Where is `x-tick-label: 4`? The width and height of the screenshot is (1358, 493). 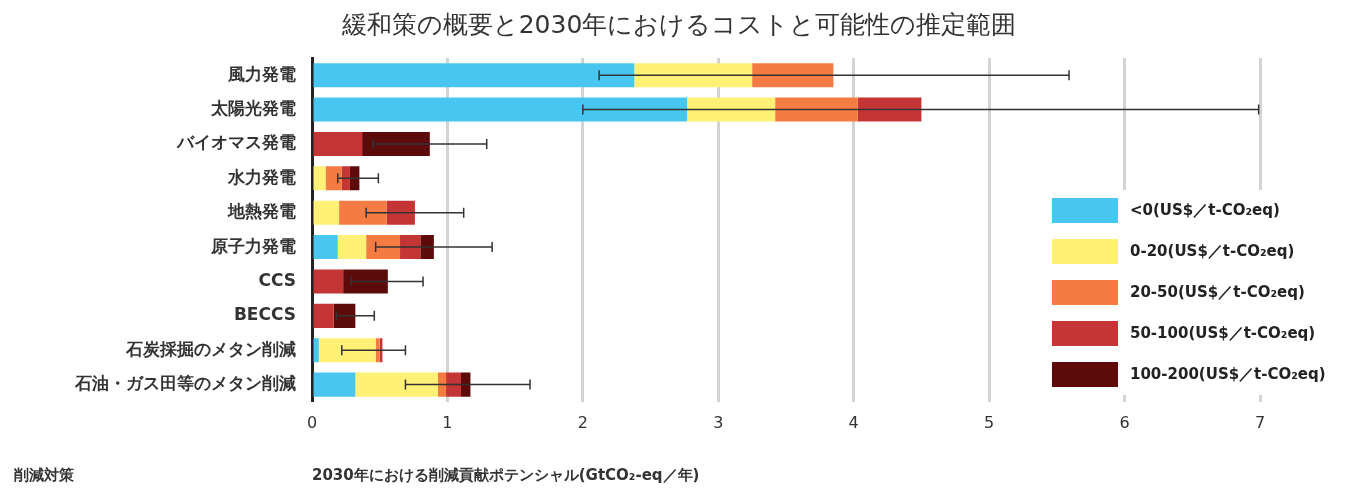 x-tick-label: 4 is located at coordinates (853, 422).